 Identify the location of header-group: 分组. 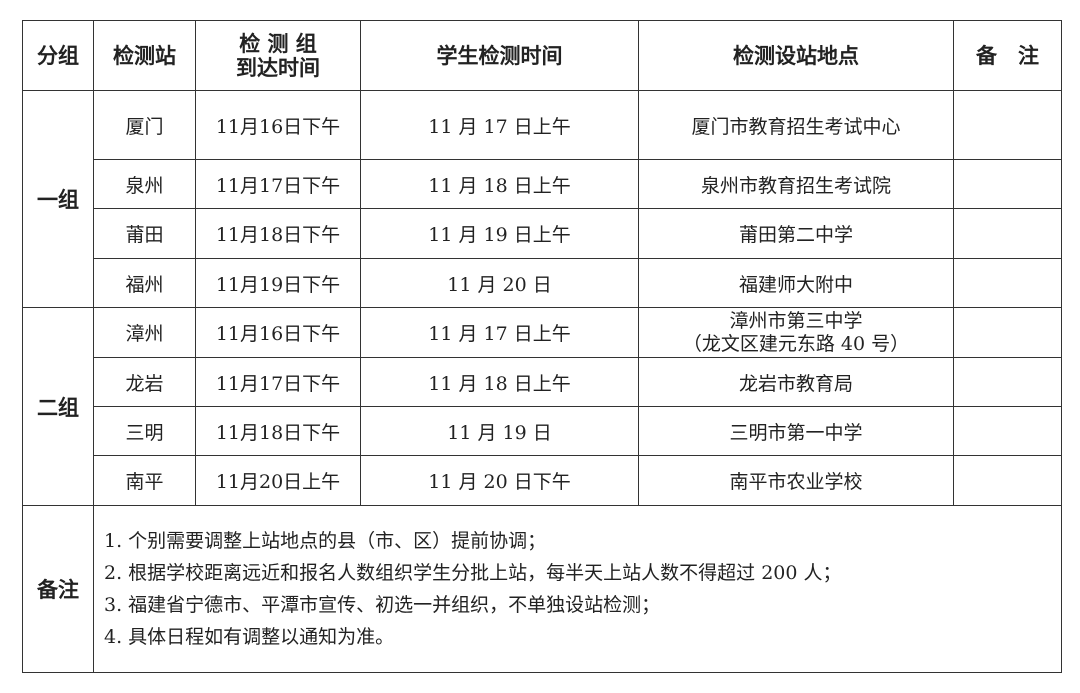
(58, 55).